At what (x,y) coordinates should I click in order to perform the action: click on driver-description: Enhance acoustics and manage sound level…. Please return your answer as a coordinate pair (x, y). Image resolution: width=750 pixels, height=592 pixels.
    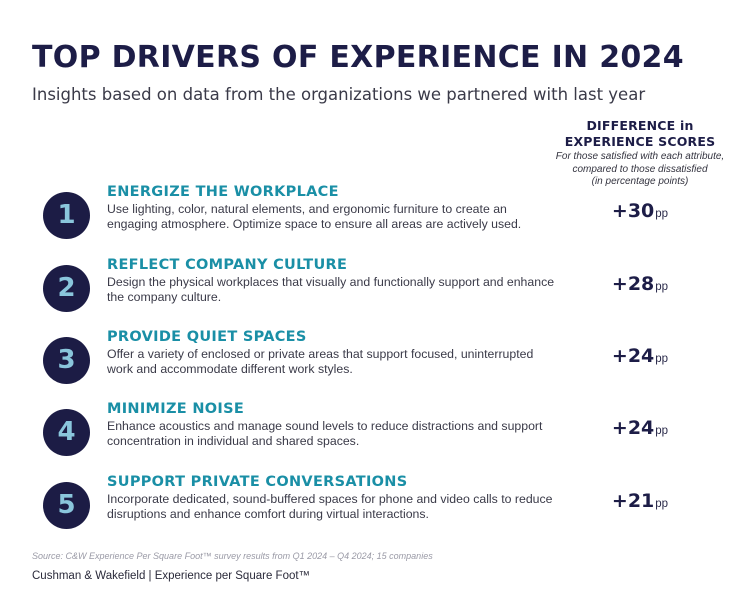
    Looking at the image, I should click on (325, 433).